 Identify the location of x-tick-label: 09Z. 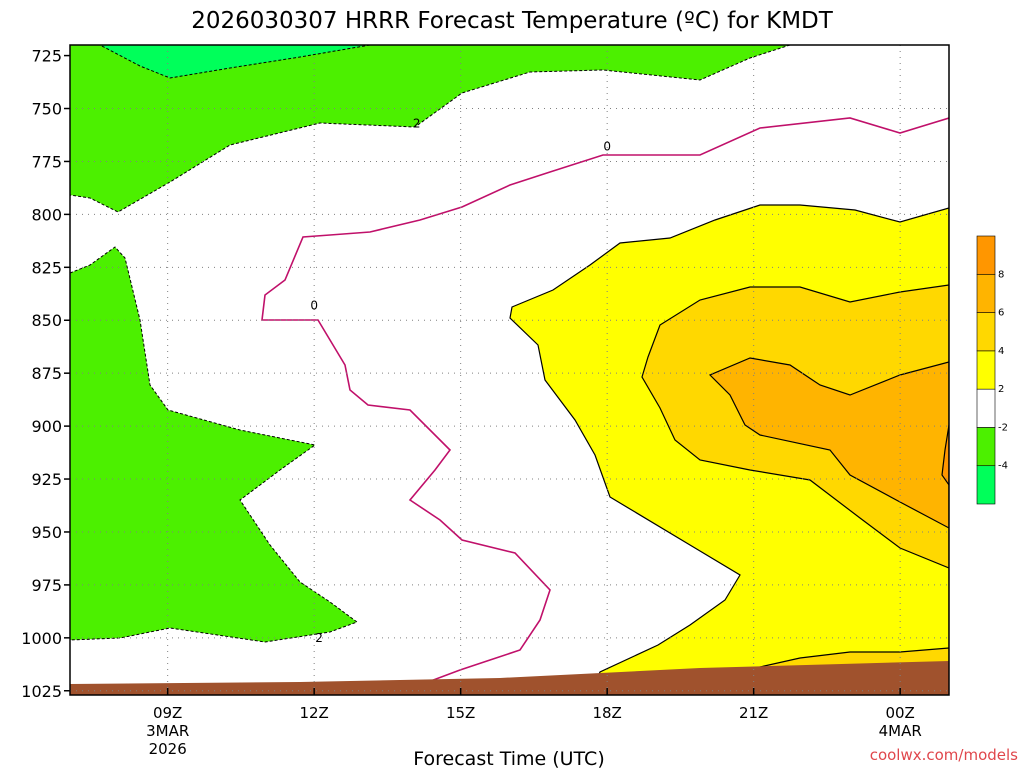
(167, 713).